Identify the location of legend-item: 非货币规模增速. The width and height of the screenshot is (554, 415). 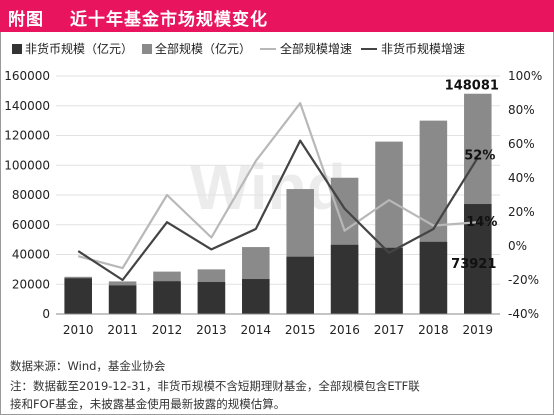
(413, 48).